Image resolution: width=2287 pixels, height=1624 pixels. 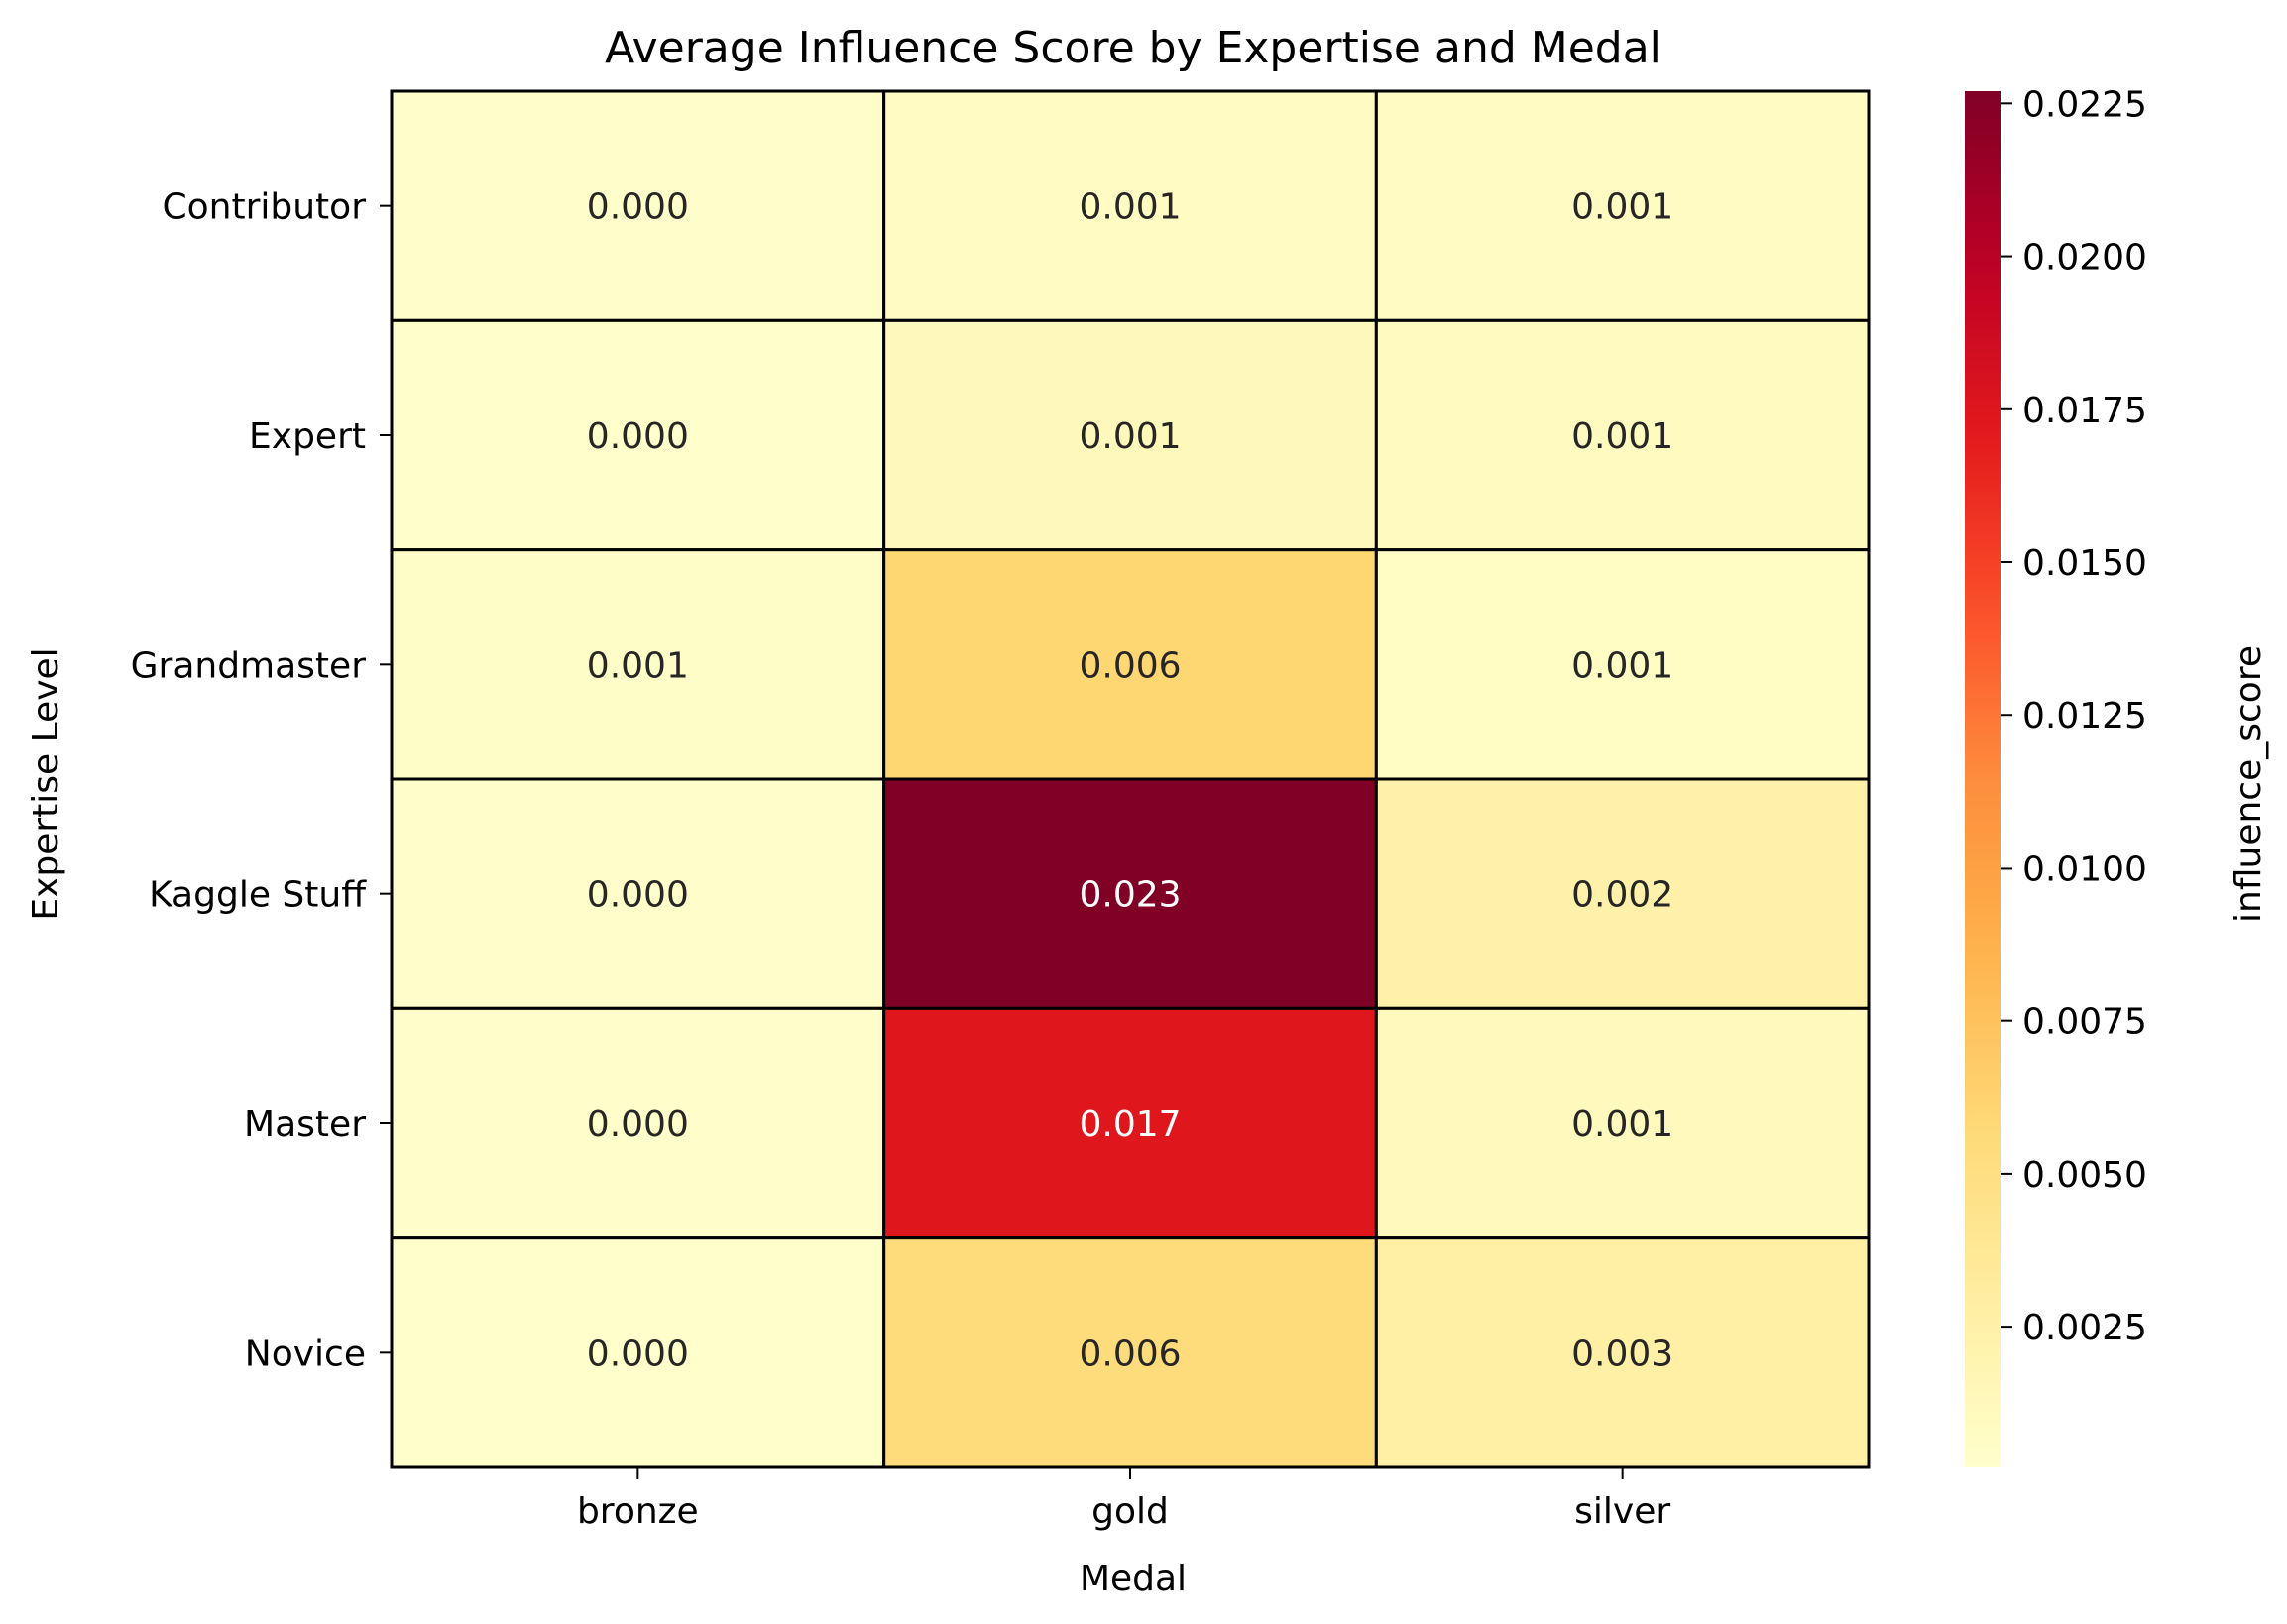 What do you see at coordinates (2084, 258) in the screenshot?
I see `colorbar-tick-label: 0.0200` at bounding box center [2084, 258].